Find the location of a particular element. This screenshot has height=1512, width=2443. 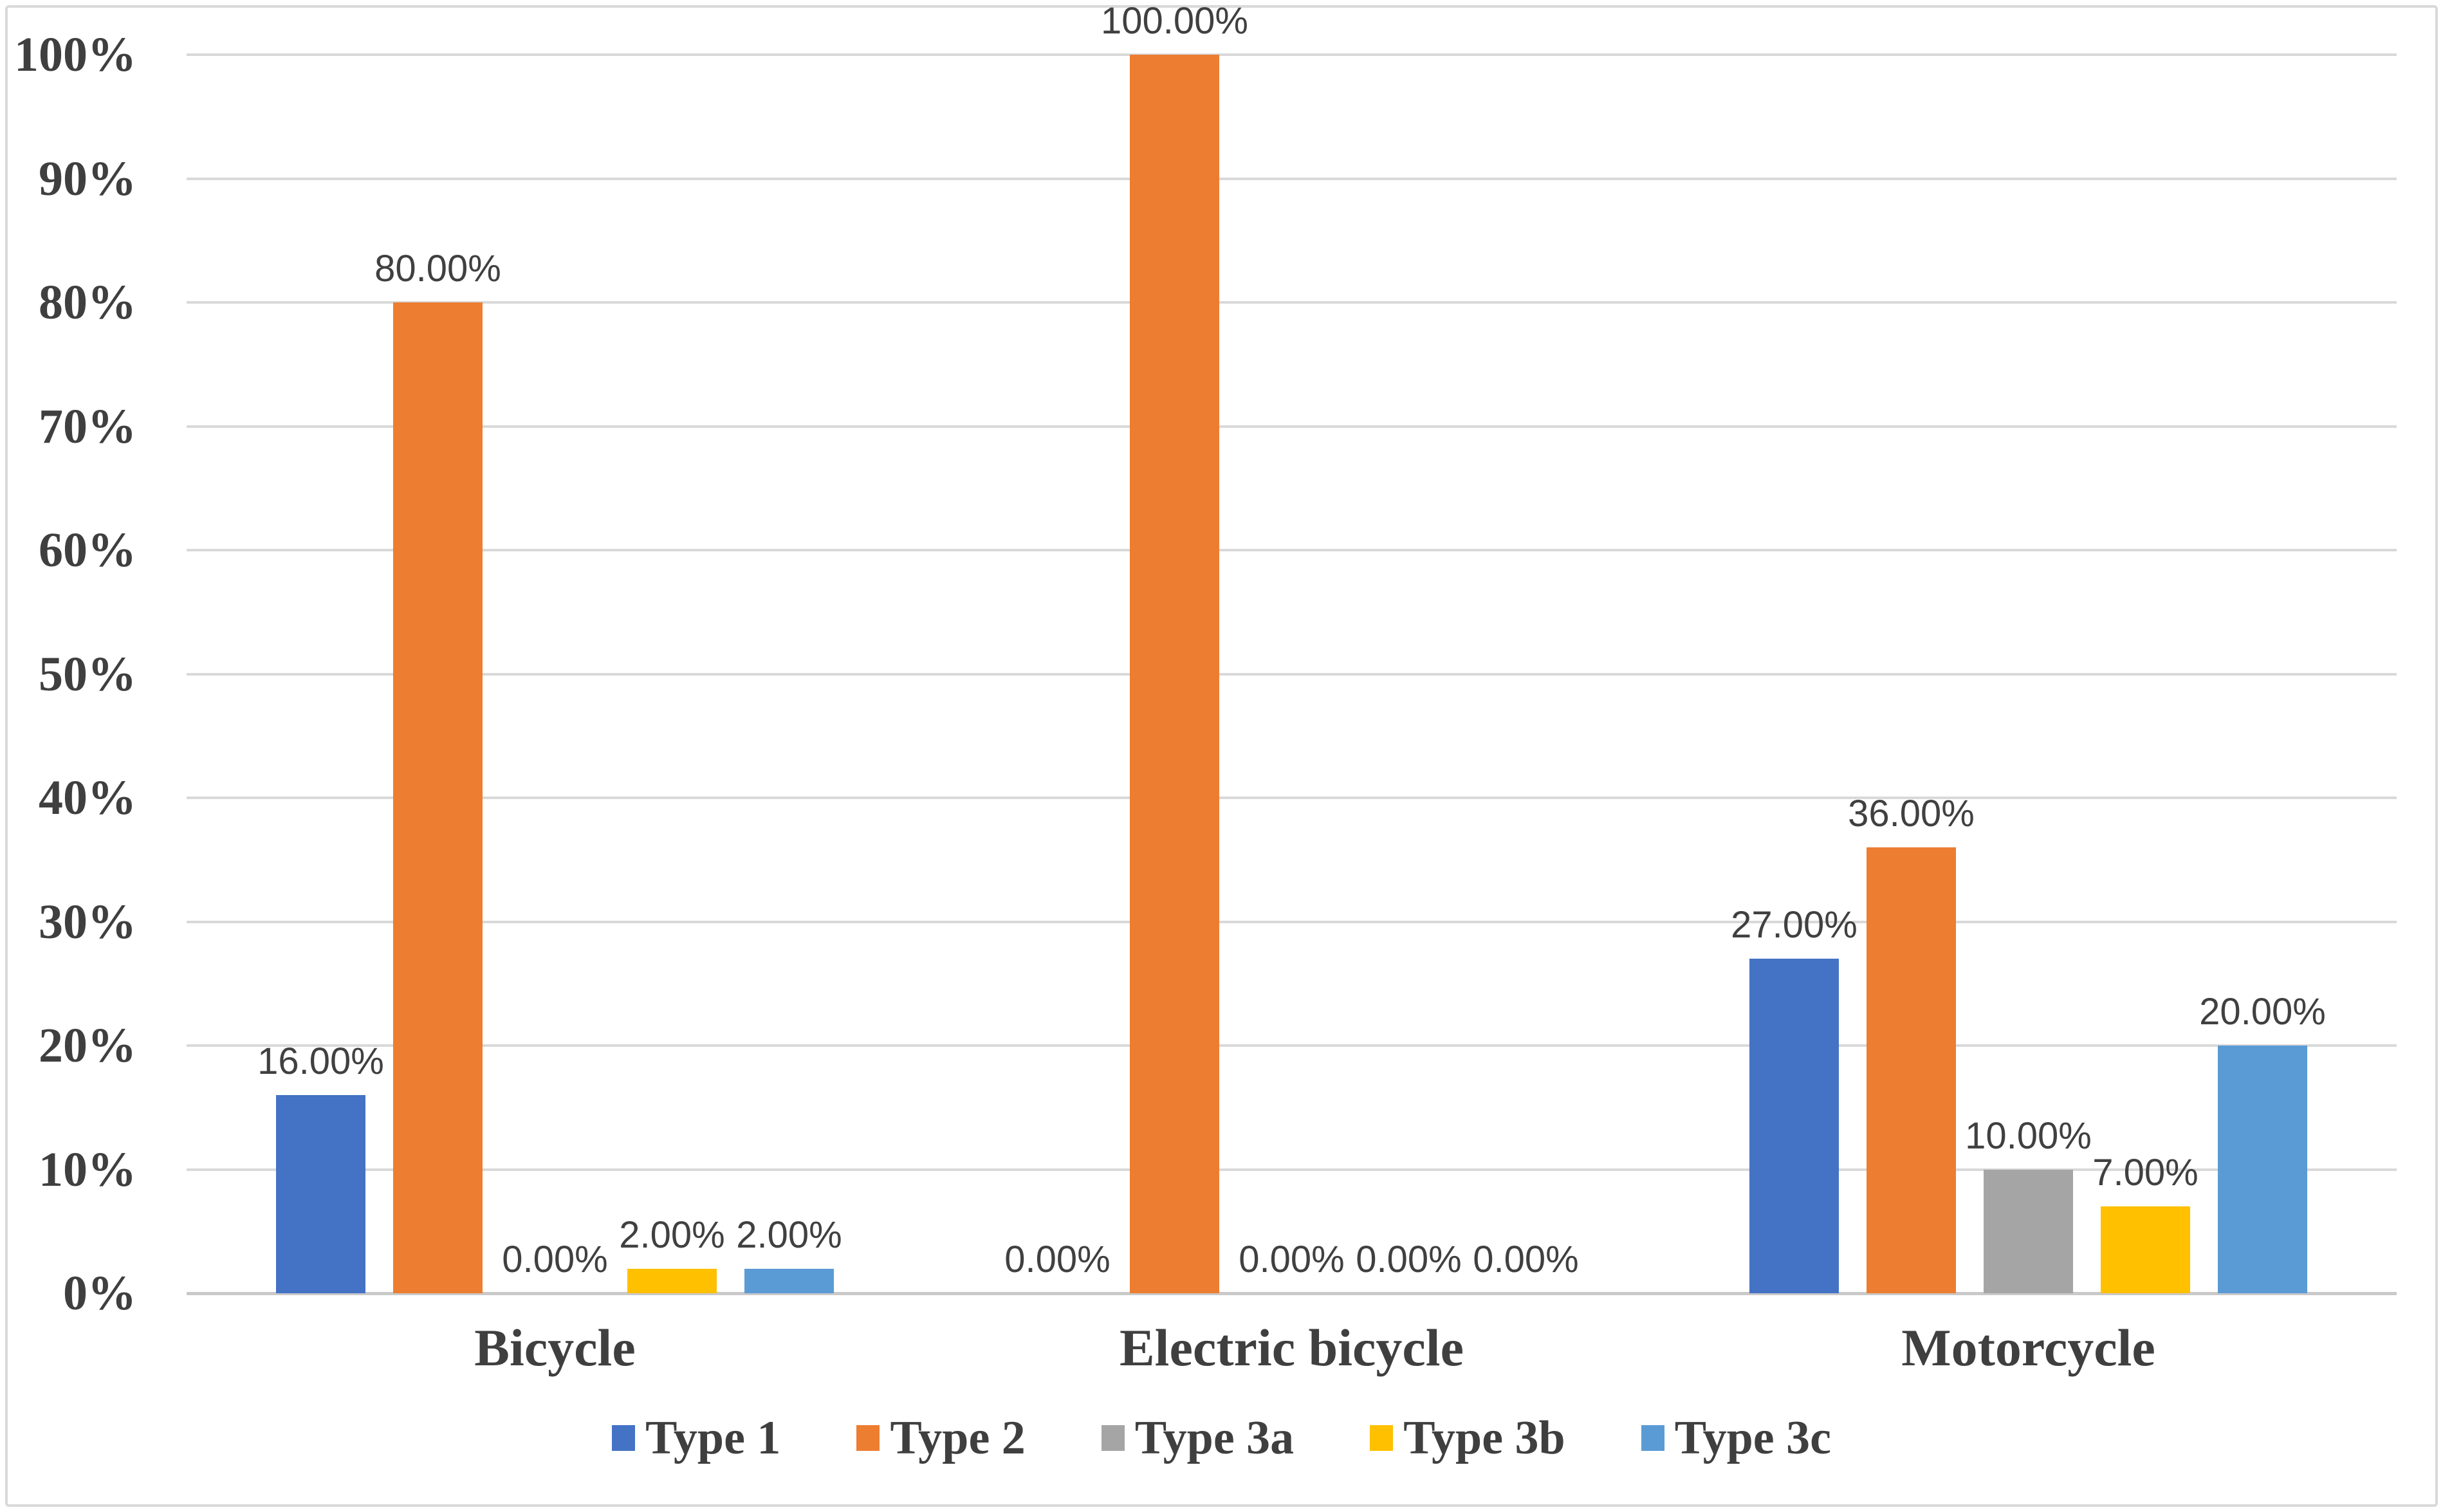

legend-item-type-3c: Type 3c is located at coordinates (1736, 1438).